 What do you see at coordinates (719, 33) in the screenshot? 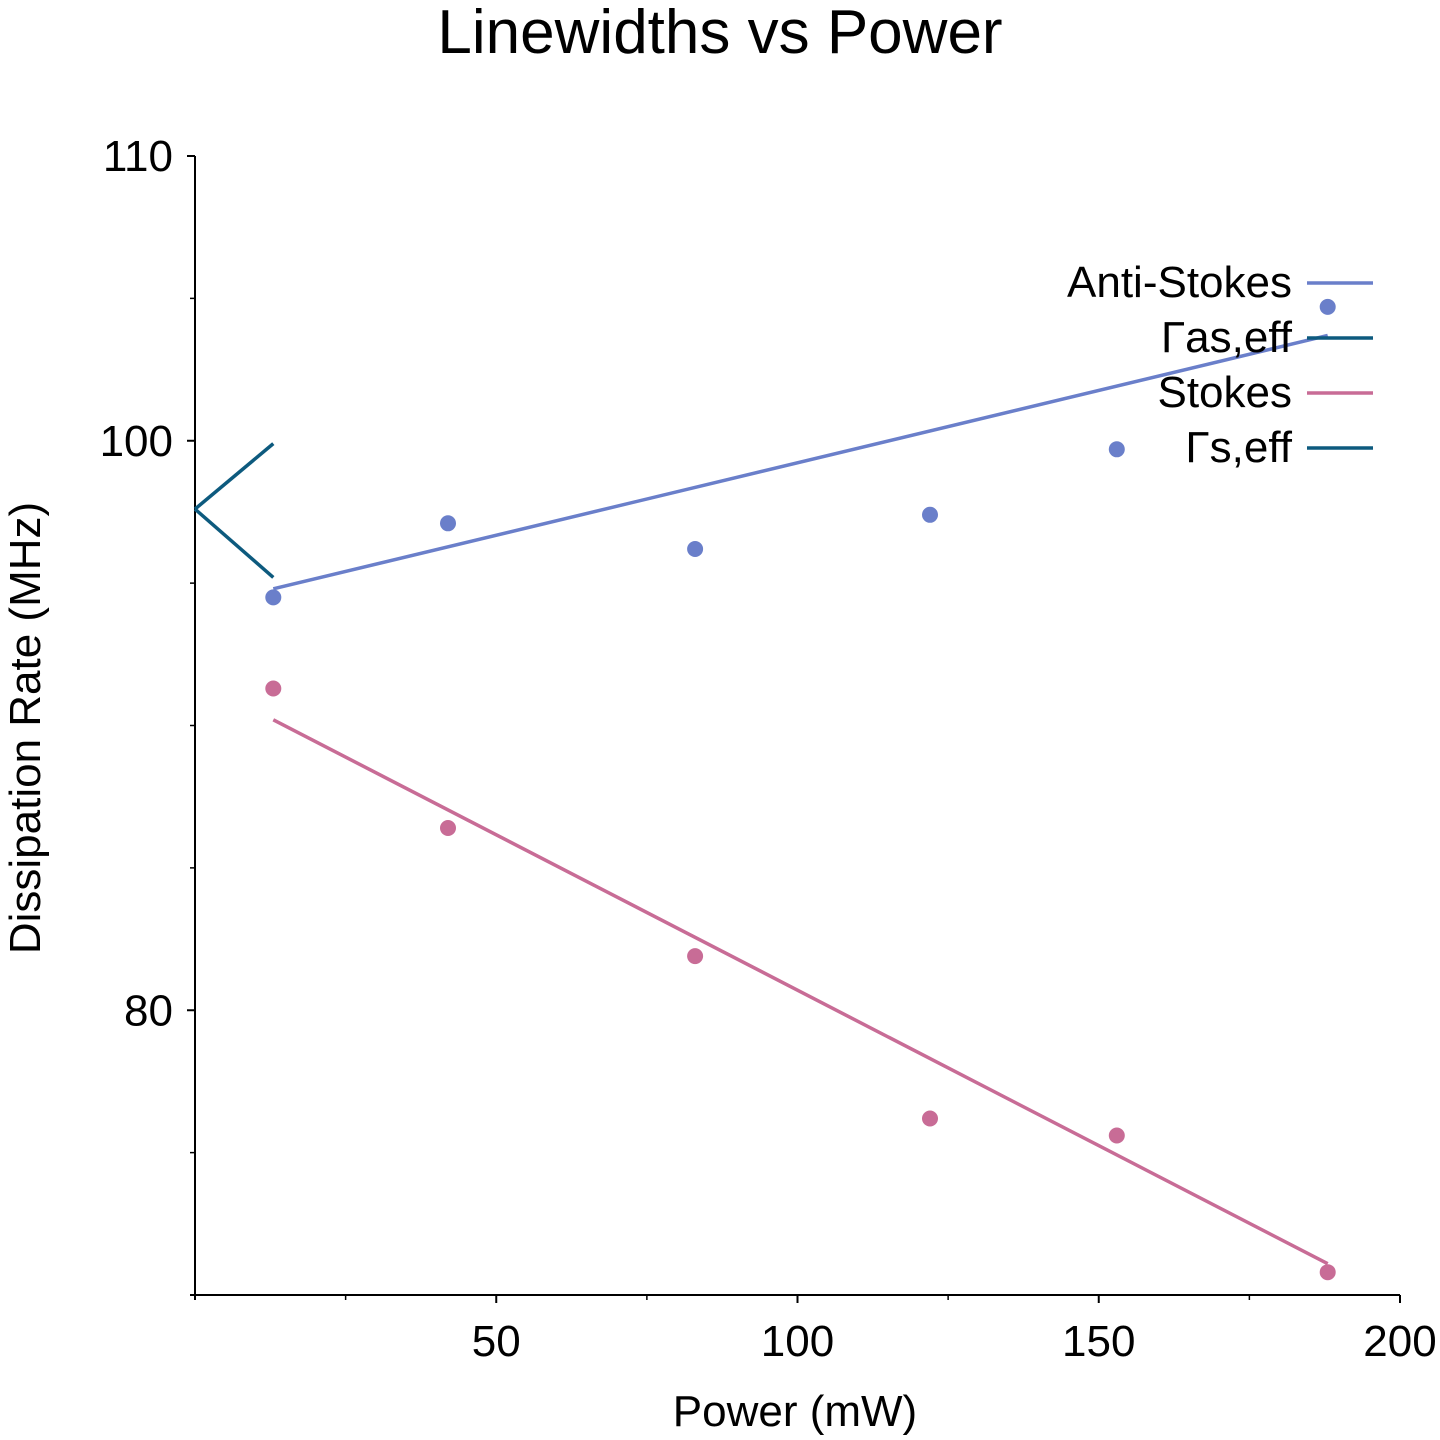
I see `chart-title: Linewidths vs Power` at bounding box center [719, 33].